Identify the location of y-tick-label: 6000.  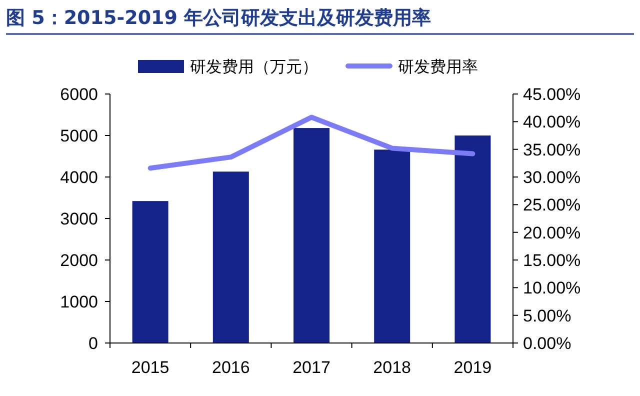
(79, 94).